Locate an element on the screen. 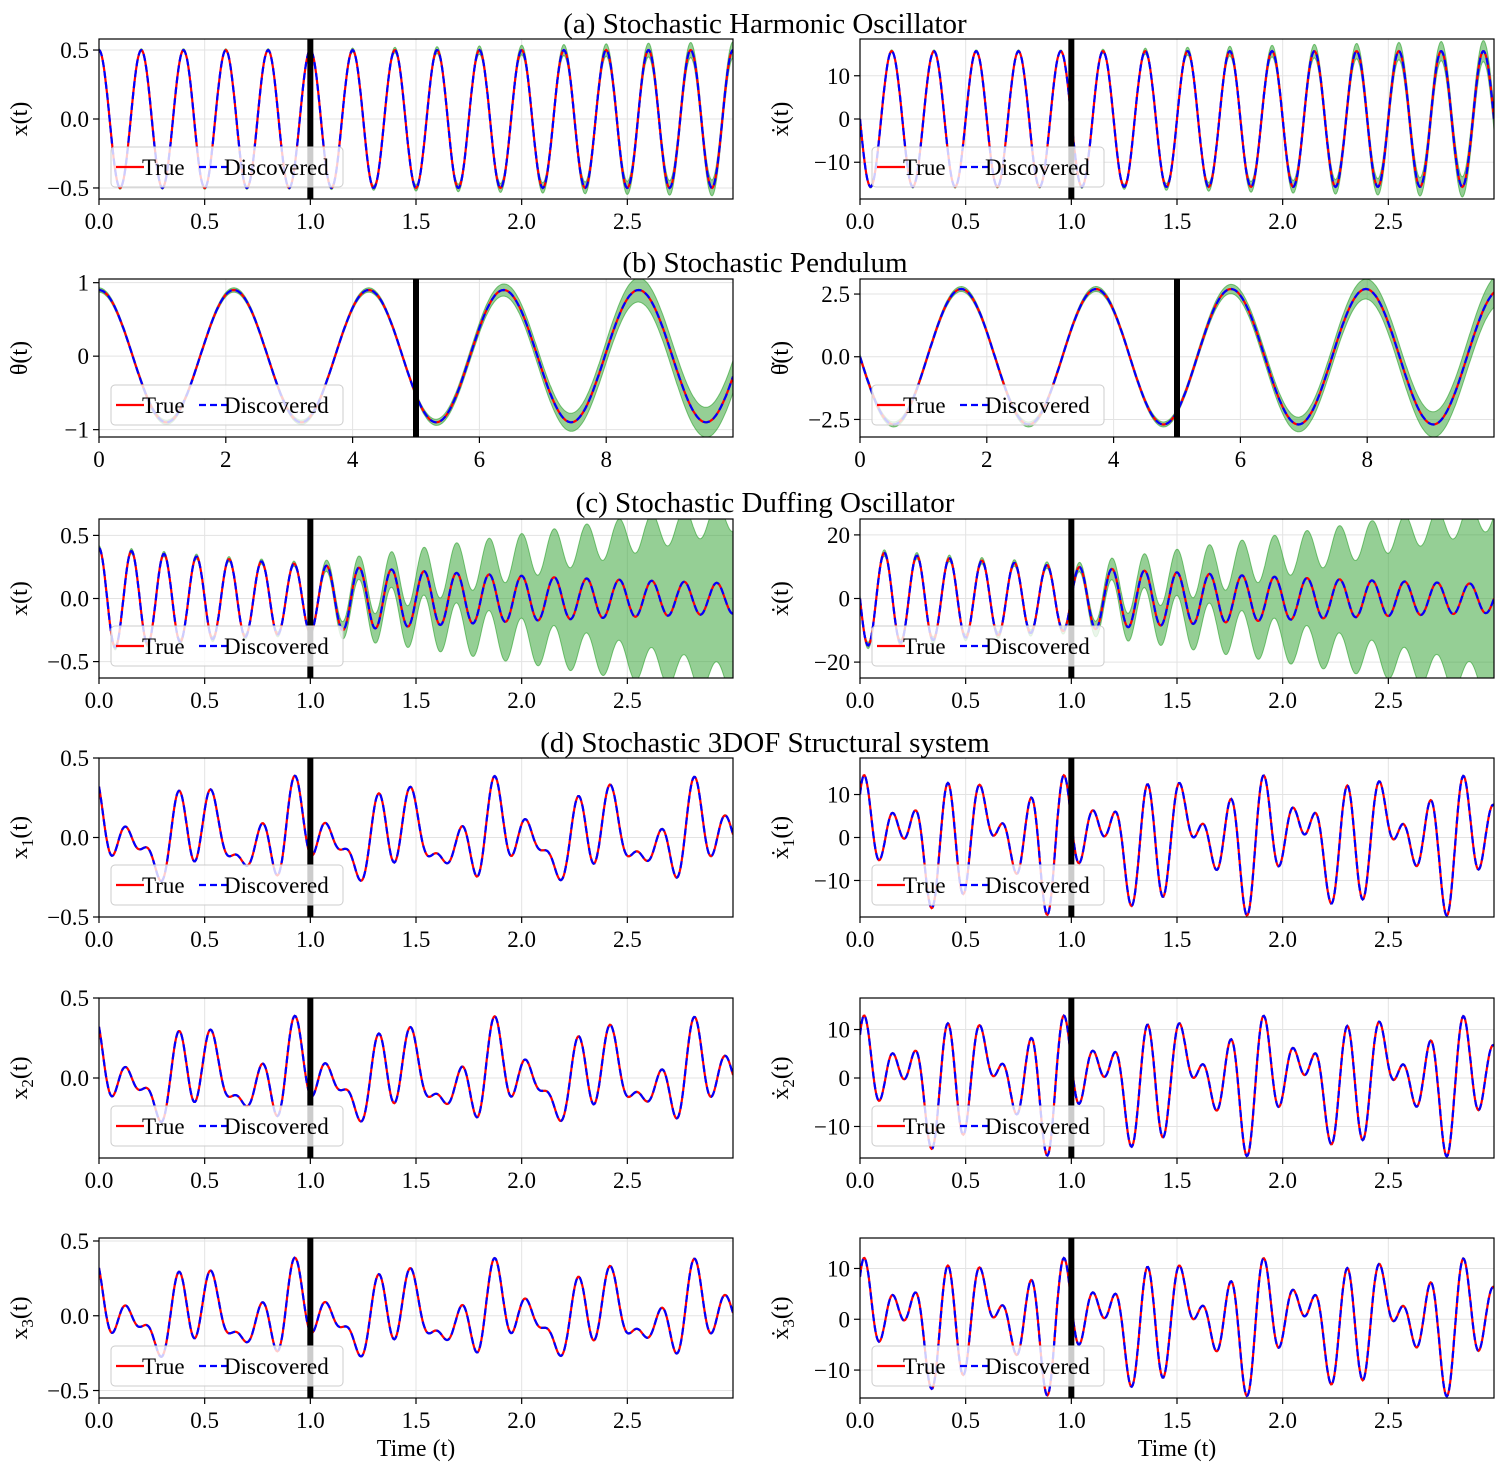 This screenshot has width=1503, height=1471. panel-pend-v: 0 2 4 6 8 2.5 0.0 −2.5 θ̇(t) True Discovered is located at coordinates (1131, 375).